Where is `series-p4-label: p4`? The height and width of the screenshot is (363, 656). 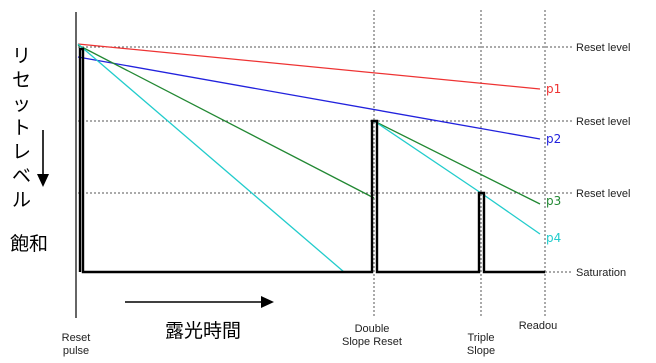 series-p4-label: p4 is located at coordinates (553, 238).